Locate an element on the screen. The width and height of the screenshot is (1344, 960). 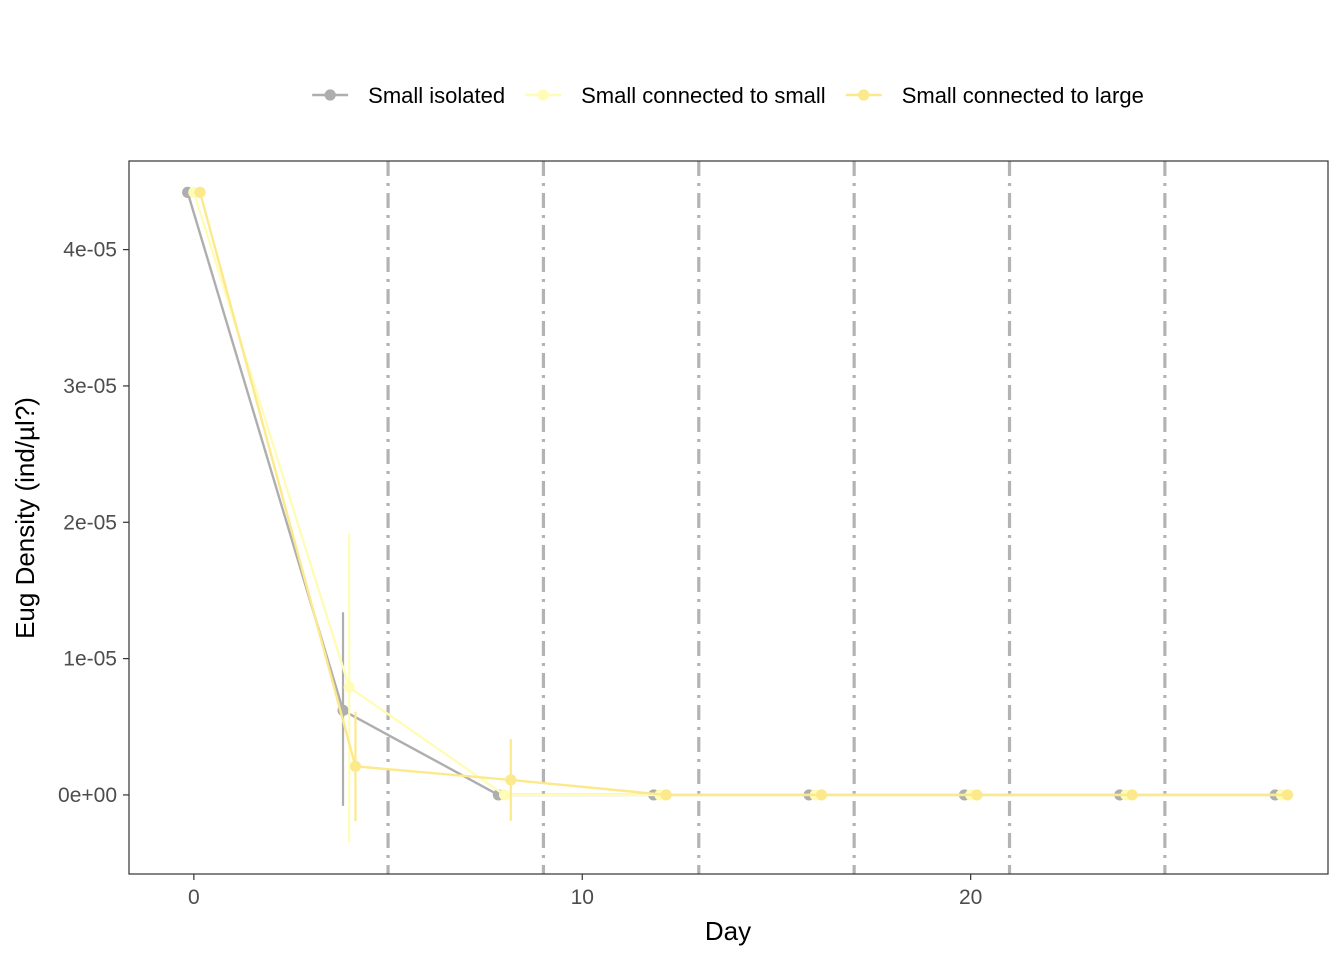
legend-label: Small connected to large is located at coordinates (1023, 95).